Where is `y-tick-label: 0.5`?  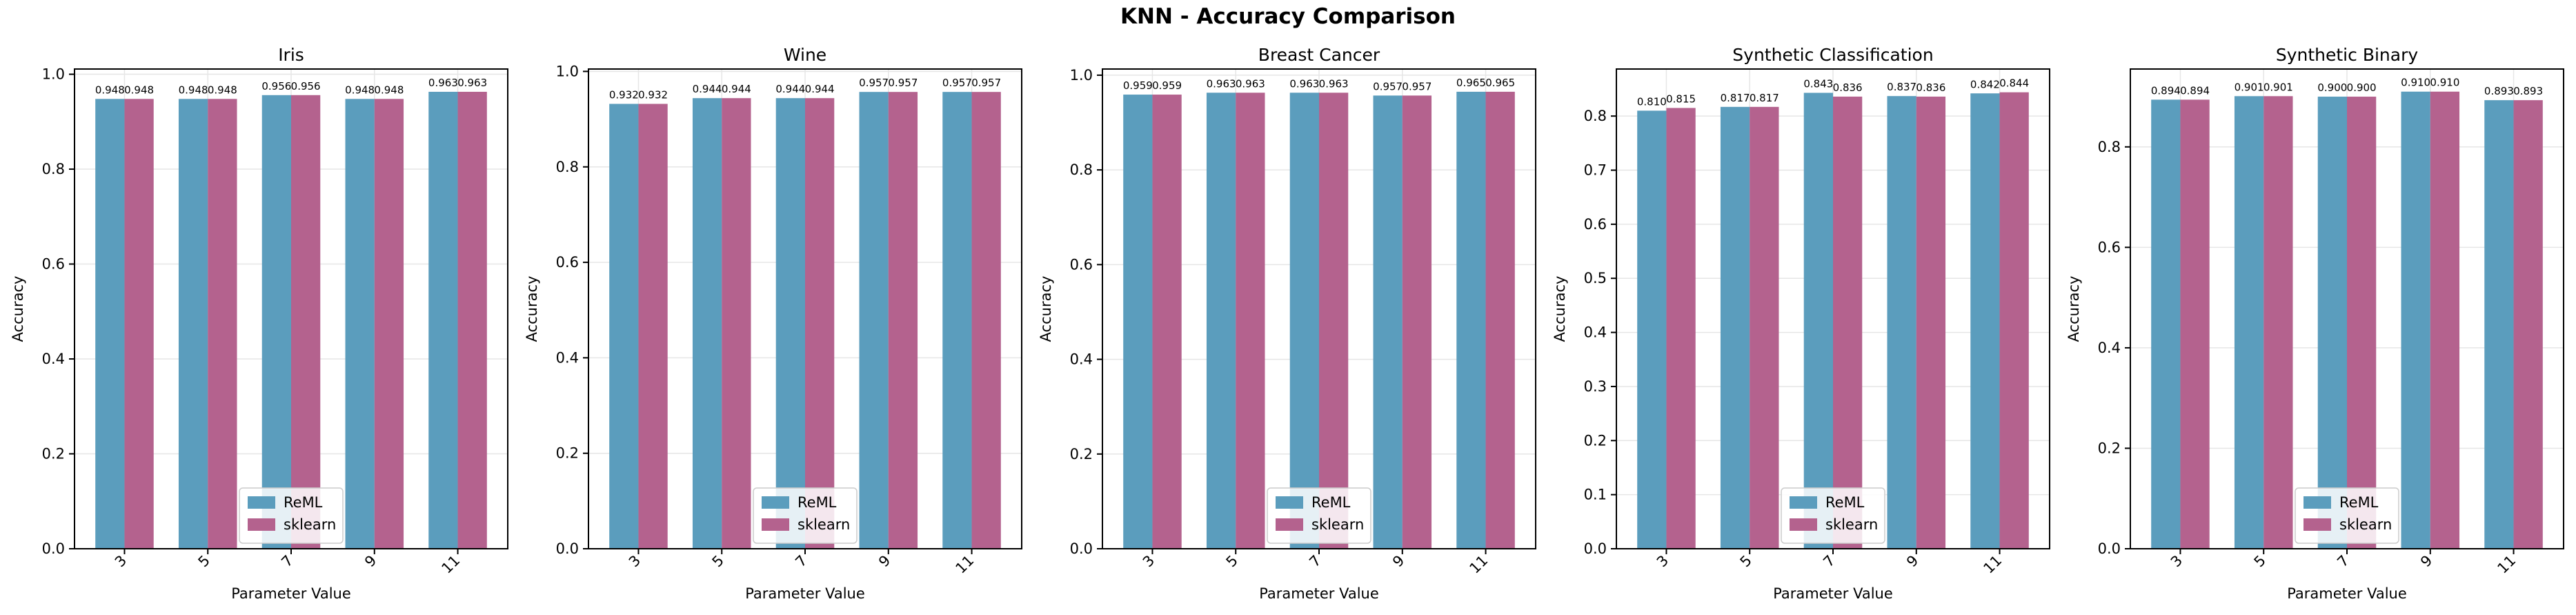
y-tick-label: 0.5 is located at coordinates (1595, 278).